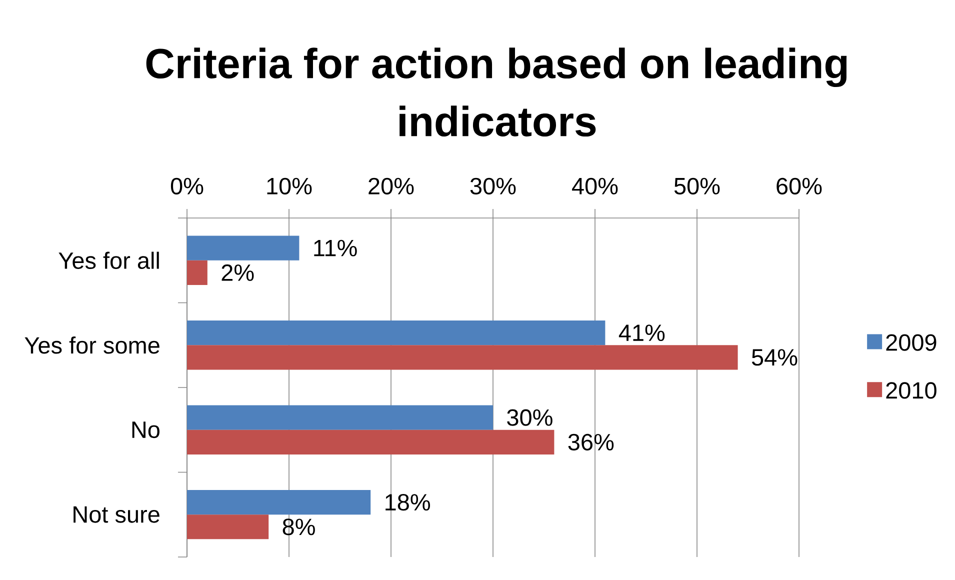 This screenshot has width=955, height=580. I want to click on y-tick-label: No, so click(146, 430).